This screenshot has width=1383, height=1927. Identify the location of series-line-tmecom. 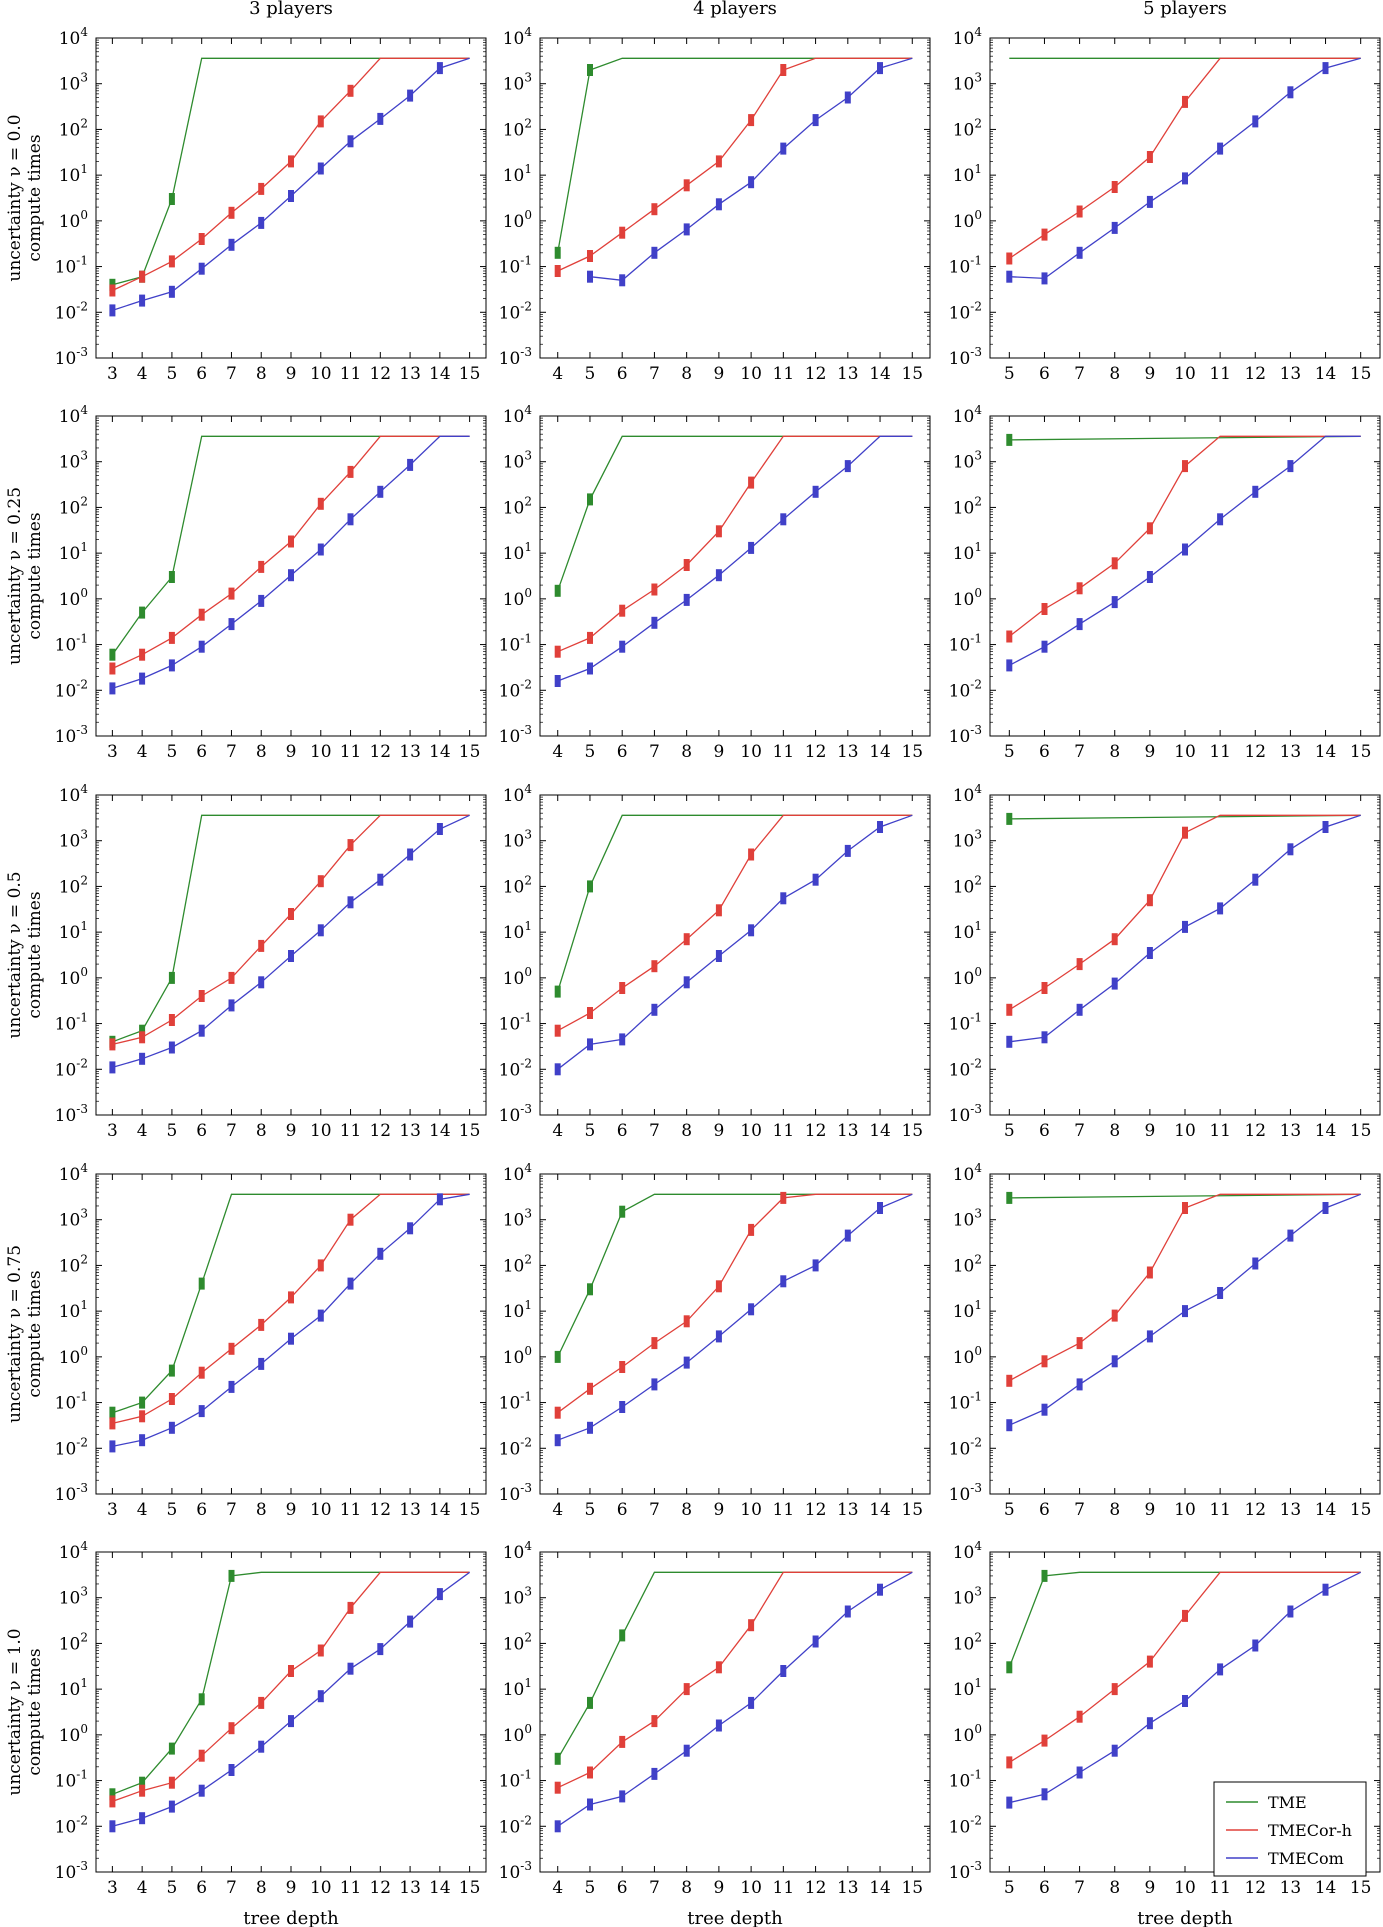
(291, 184).